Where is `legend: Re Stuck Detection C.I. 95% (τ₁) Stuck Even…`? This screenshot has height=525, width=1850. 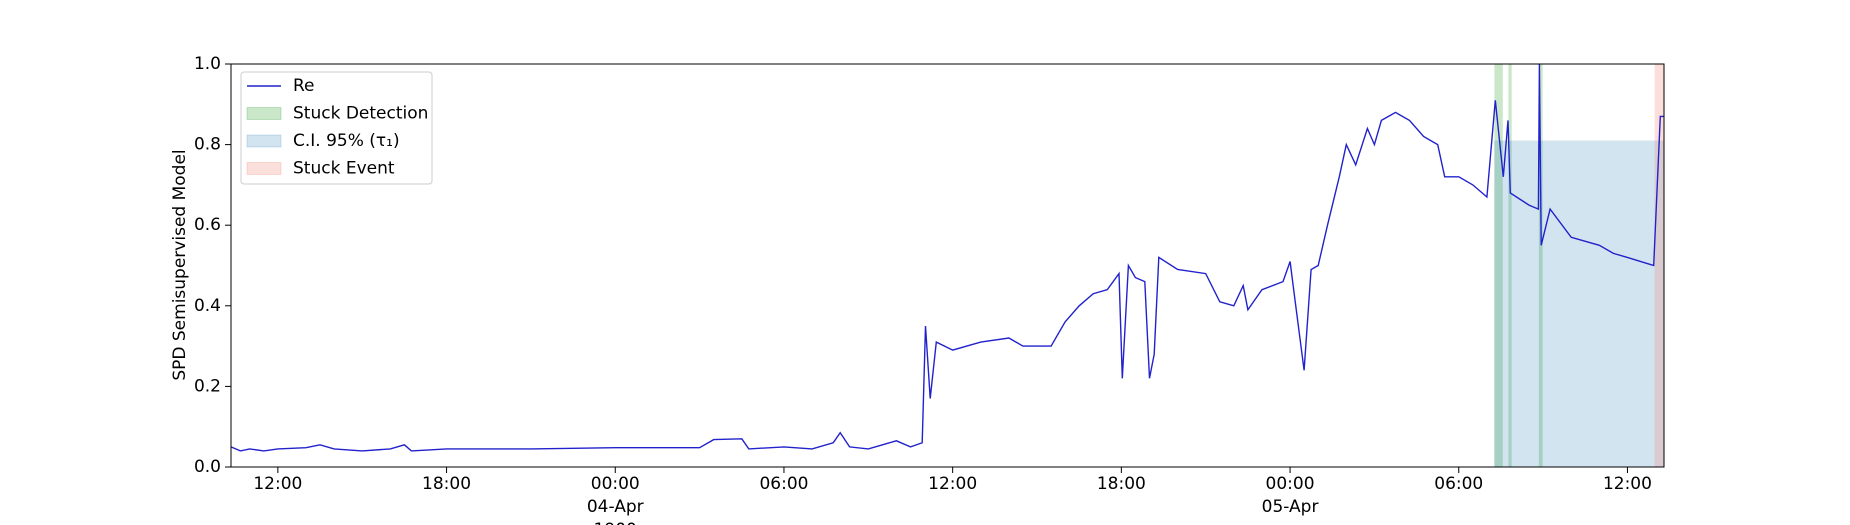
legend: Re Stuck Detection C.I. 95% (τ₁) Stuck Even… is located at coordinates (336, 128).